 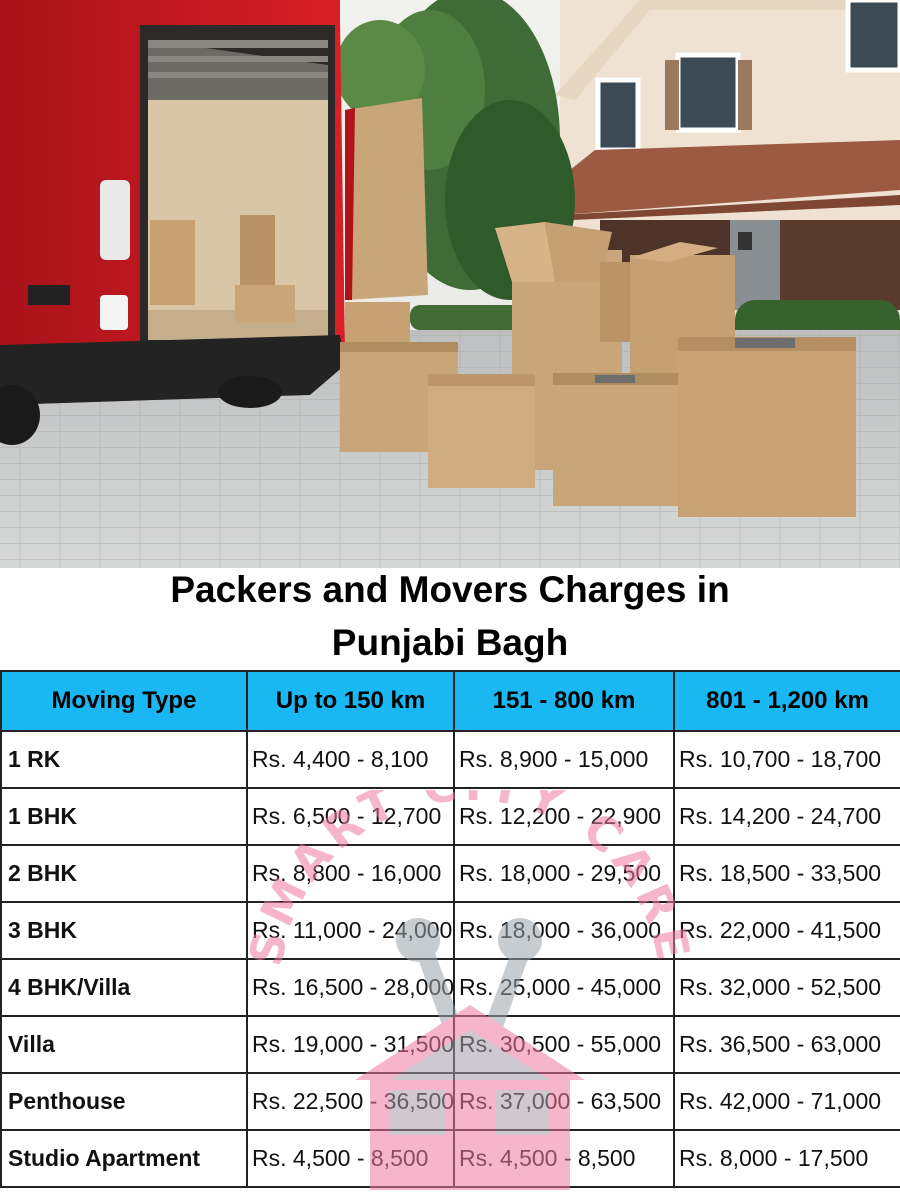 What do you see at coordinates (124, 930) in the screenshot?
I see `moving-type-cell: 3 BHK` at bounding box center [124, 930].